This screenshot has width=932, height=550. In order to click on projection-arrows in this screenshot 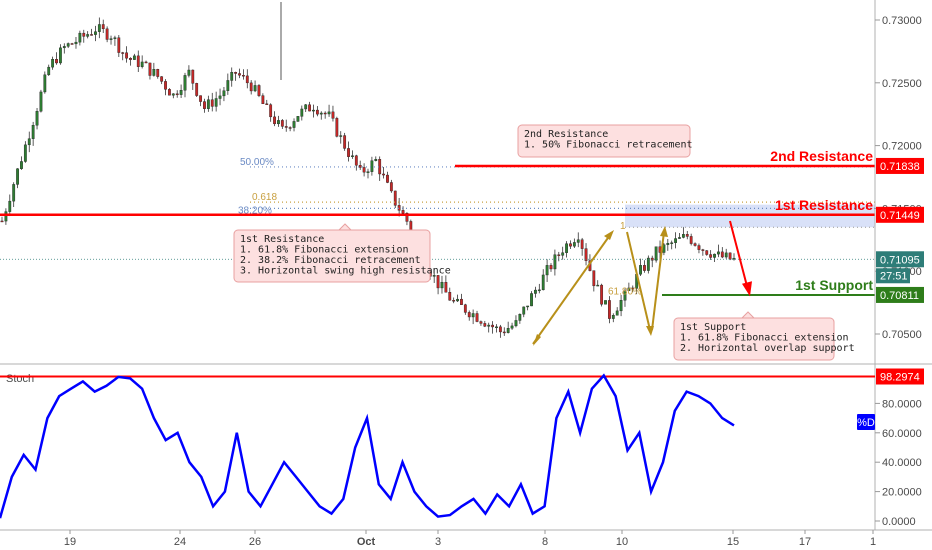, I will do `click(740, 258)`.